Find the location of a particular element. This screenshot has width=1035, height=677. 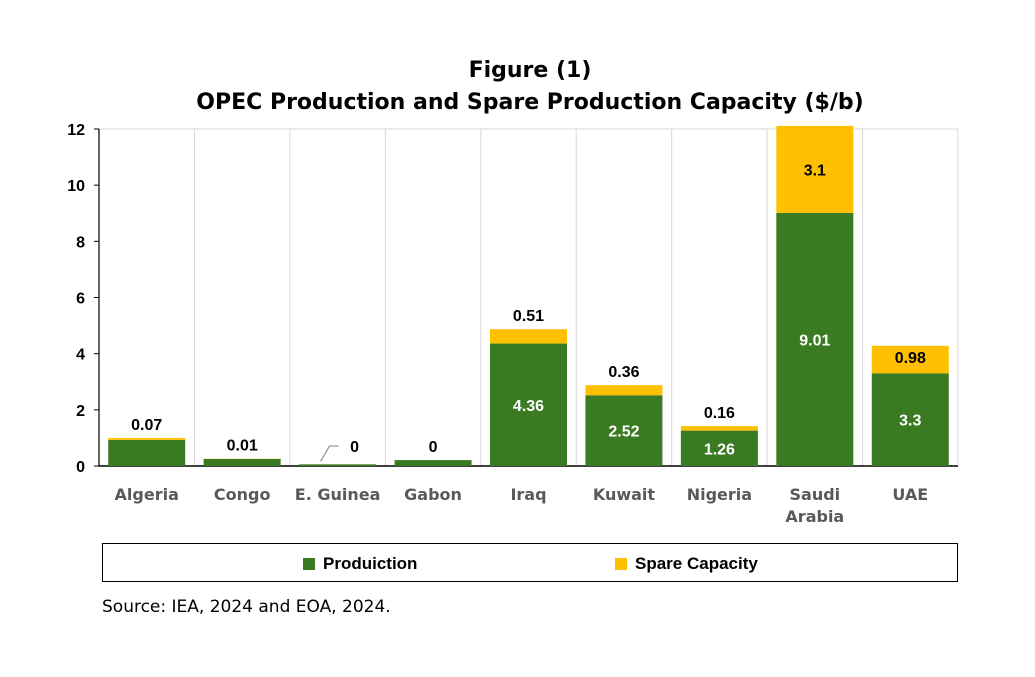

source-note: Source: IEA, 2024 and EOA, 2024. is located at coordinates (246, 607).